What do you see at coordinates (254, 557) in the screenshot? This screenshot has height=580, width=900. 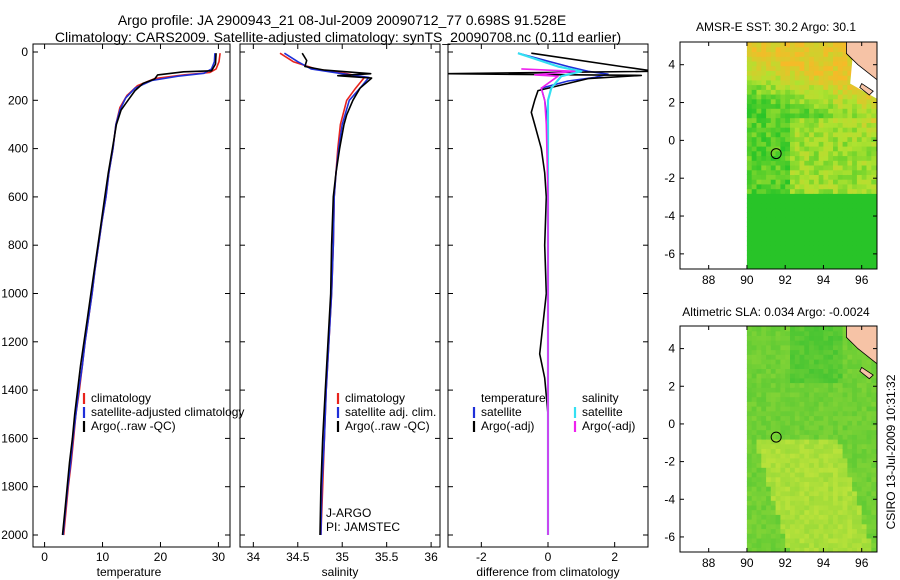 I see `x-tick-label: 34` at bounding box center [254, 557].